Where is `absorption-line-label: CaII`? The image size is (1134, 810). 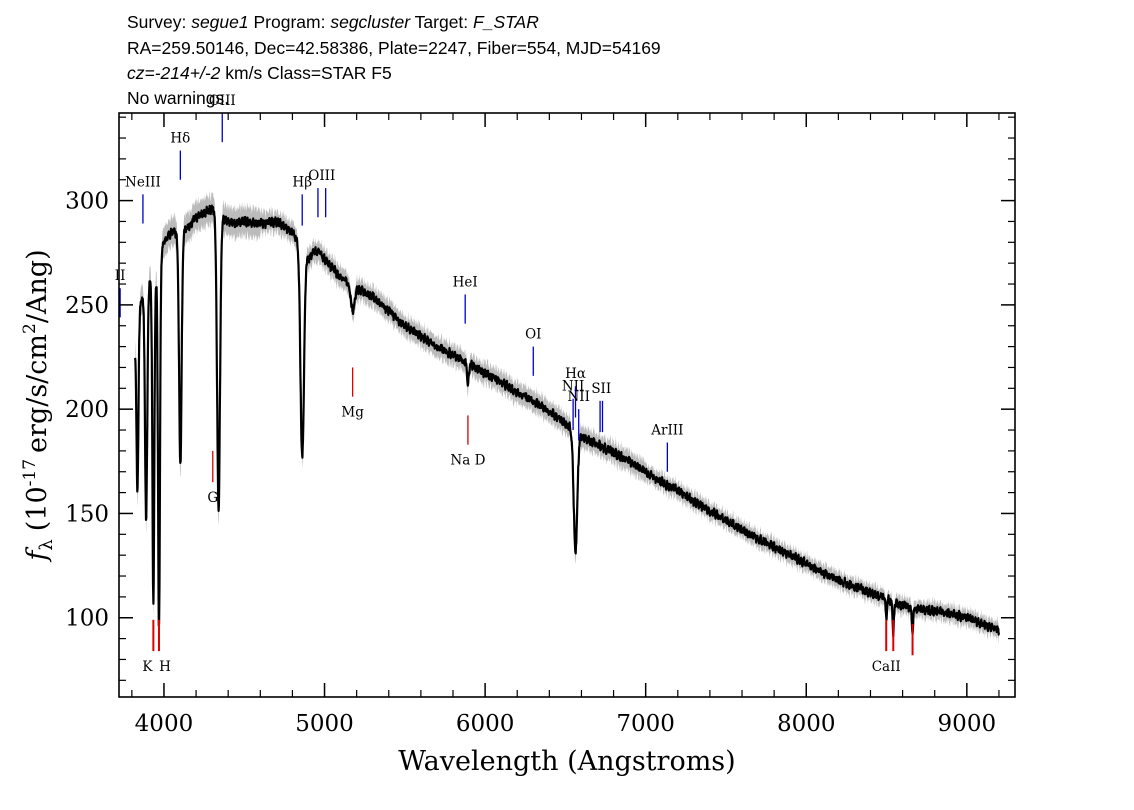 absorption-line-label: CaII is located at coordinates (886, 667).